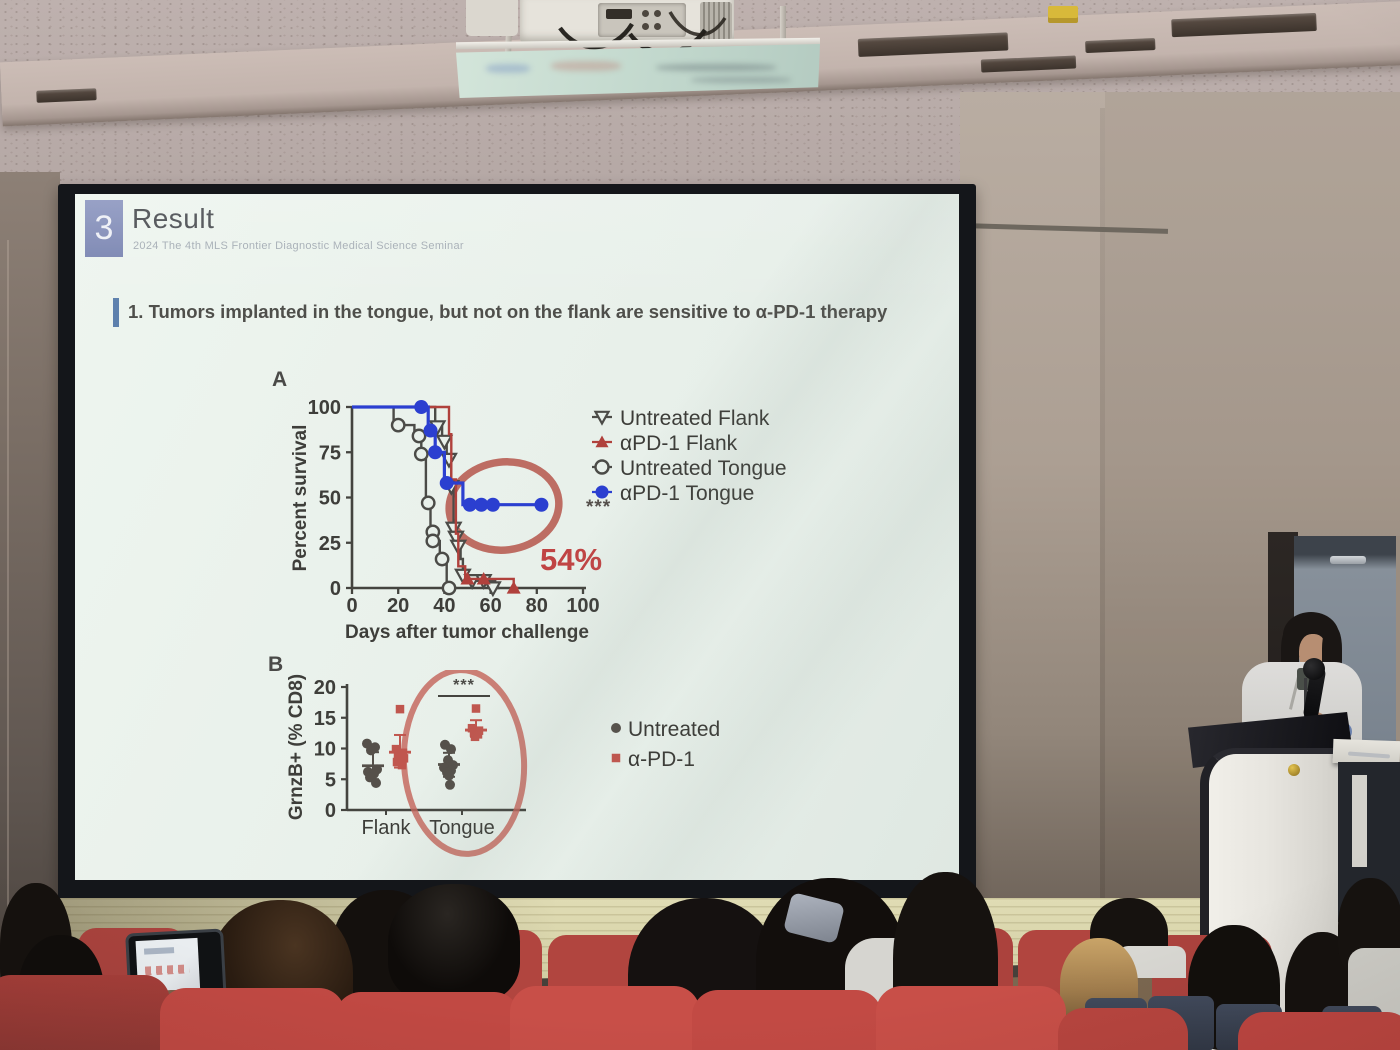 The image size is (1400, 1050). What do you see at coordinates (642, 20) in the screenshot?
I see `projector-ports` at bounding box center [642, 20].